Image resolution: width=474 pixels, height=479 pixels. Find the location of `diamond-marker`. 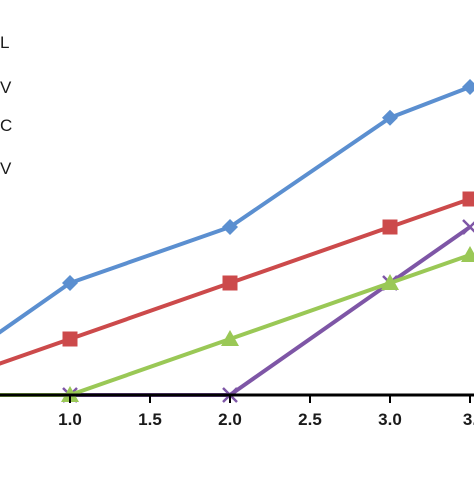

diamond-marker is located at coordinates (468, 87).